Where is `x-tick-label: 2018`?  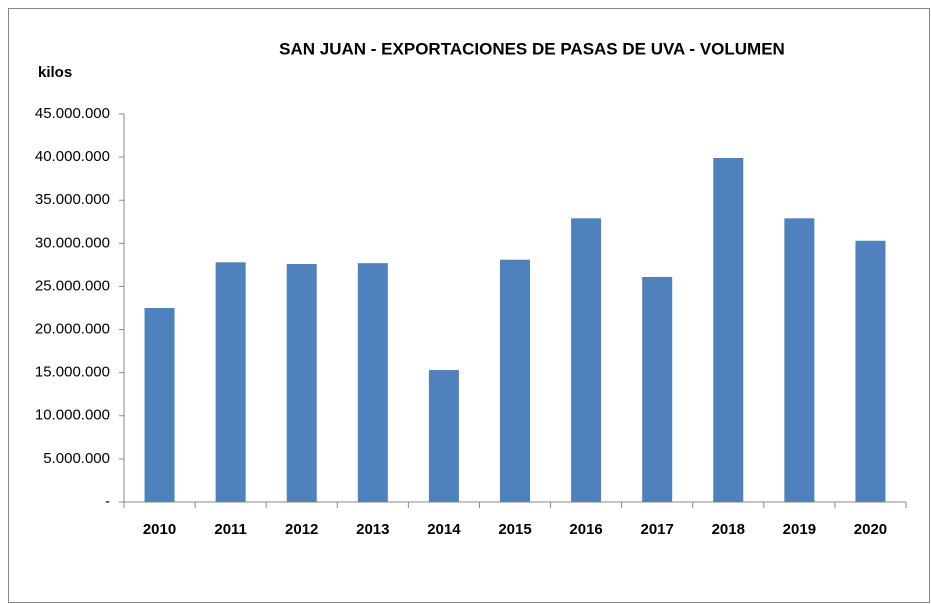
x-tick-label: 2018 is located at coordinates (728, 529).